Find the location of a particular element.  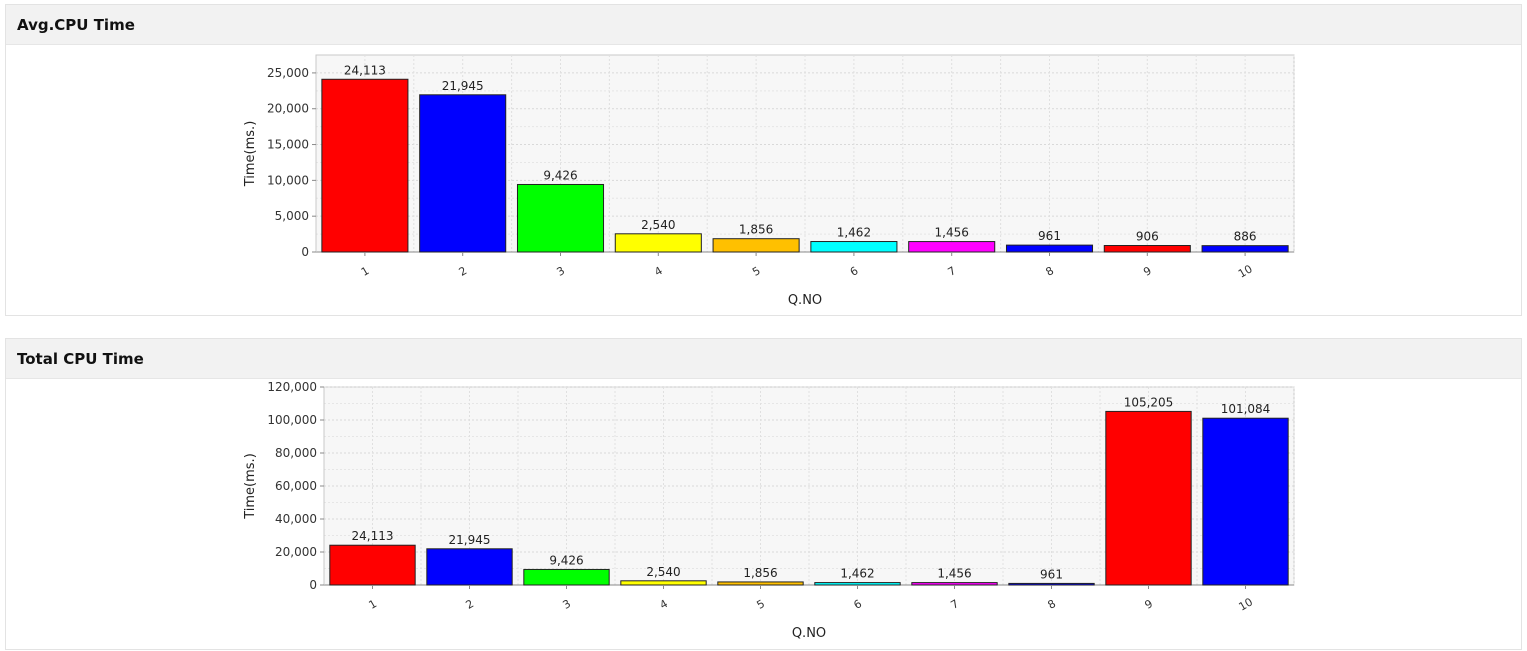

data-label: 906 is located at coordinates (1147, 237).